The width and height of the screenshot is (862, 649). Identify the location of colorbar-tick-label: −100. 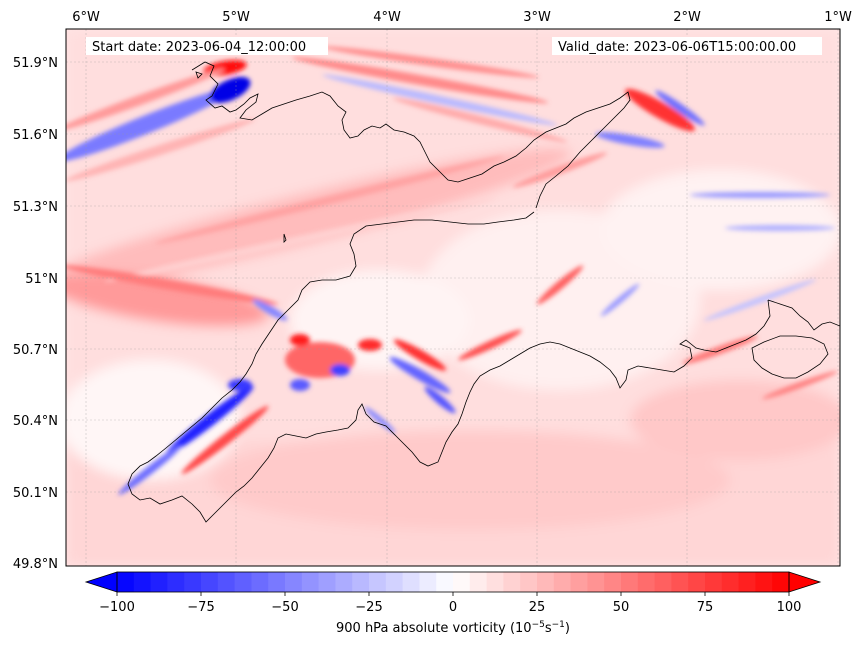
(117, 607).